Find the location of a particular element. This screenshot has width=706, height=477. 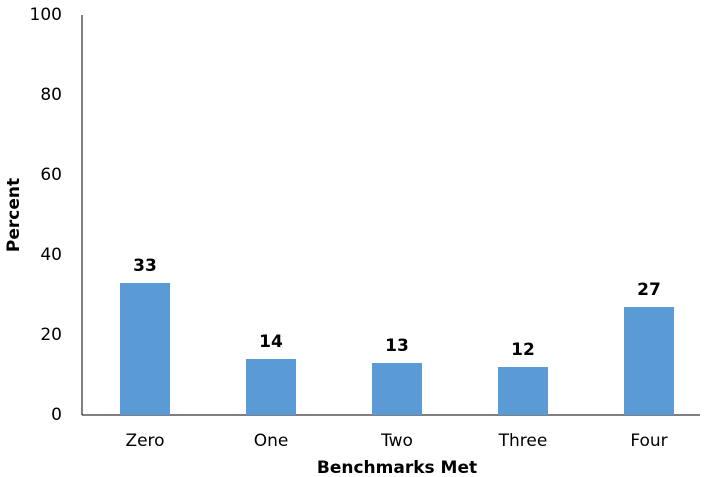

data-label: 13 is located at coordinates (397, 346).